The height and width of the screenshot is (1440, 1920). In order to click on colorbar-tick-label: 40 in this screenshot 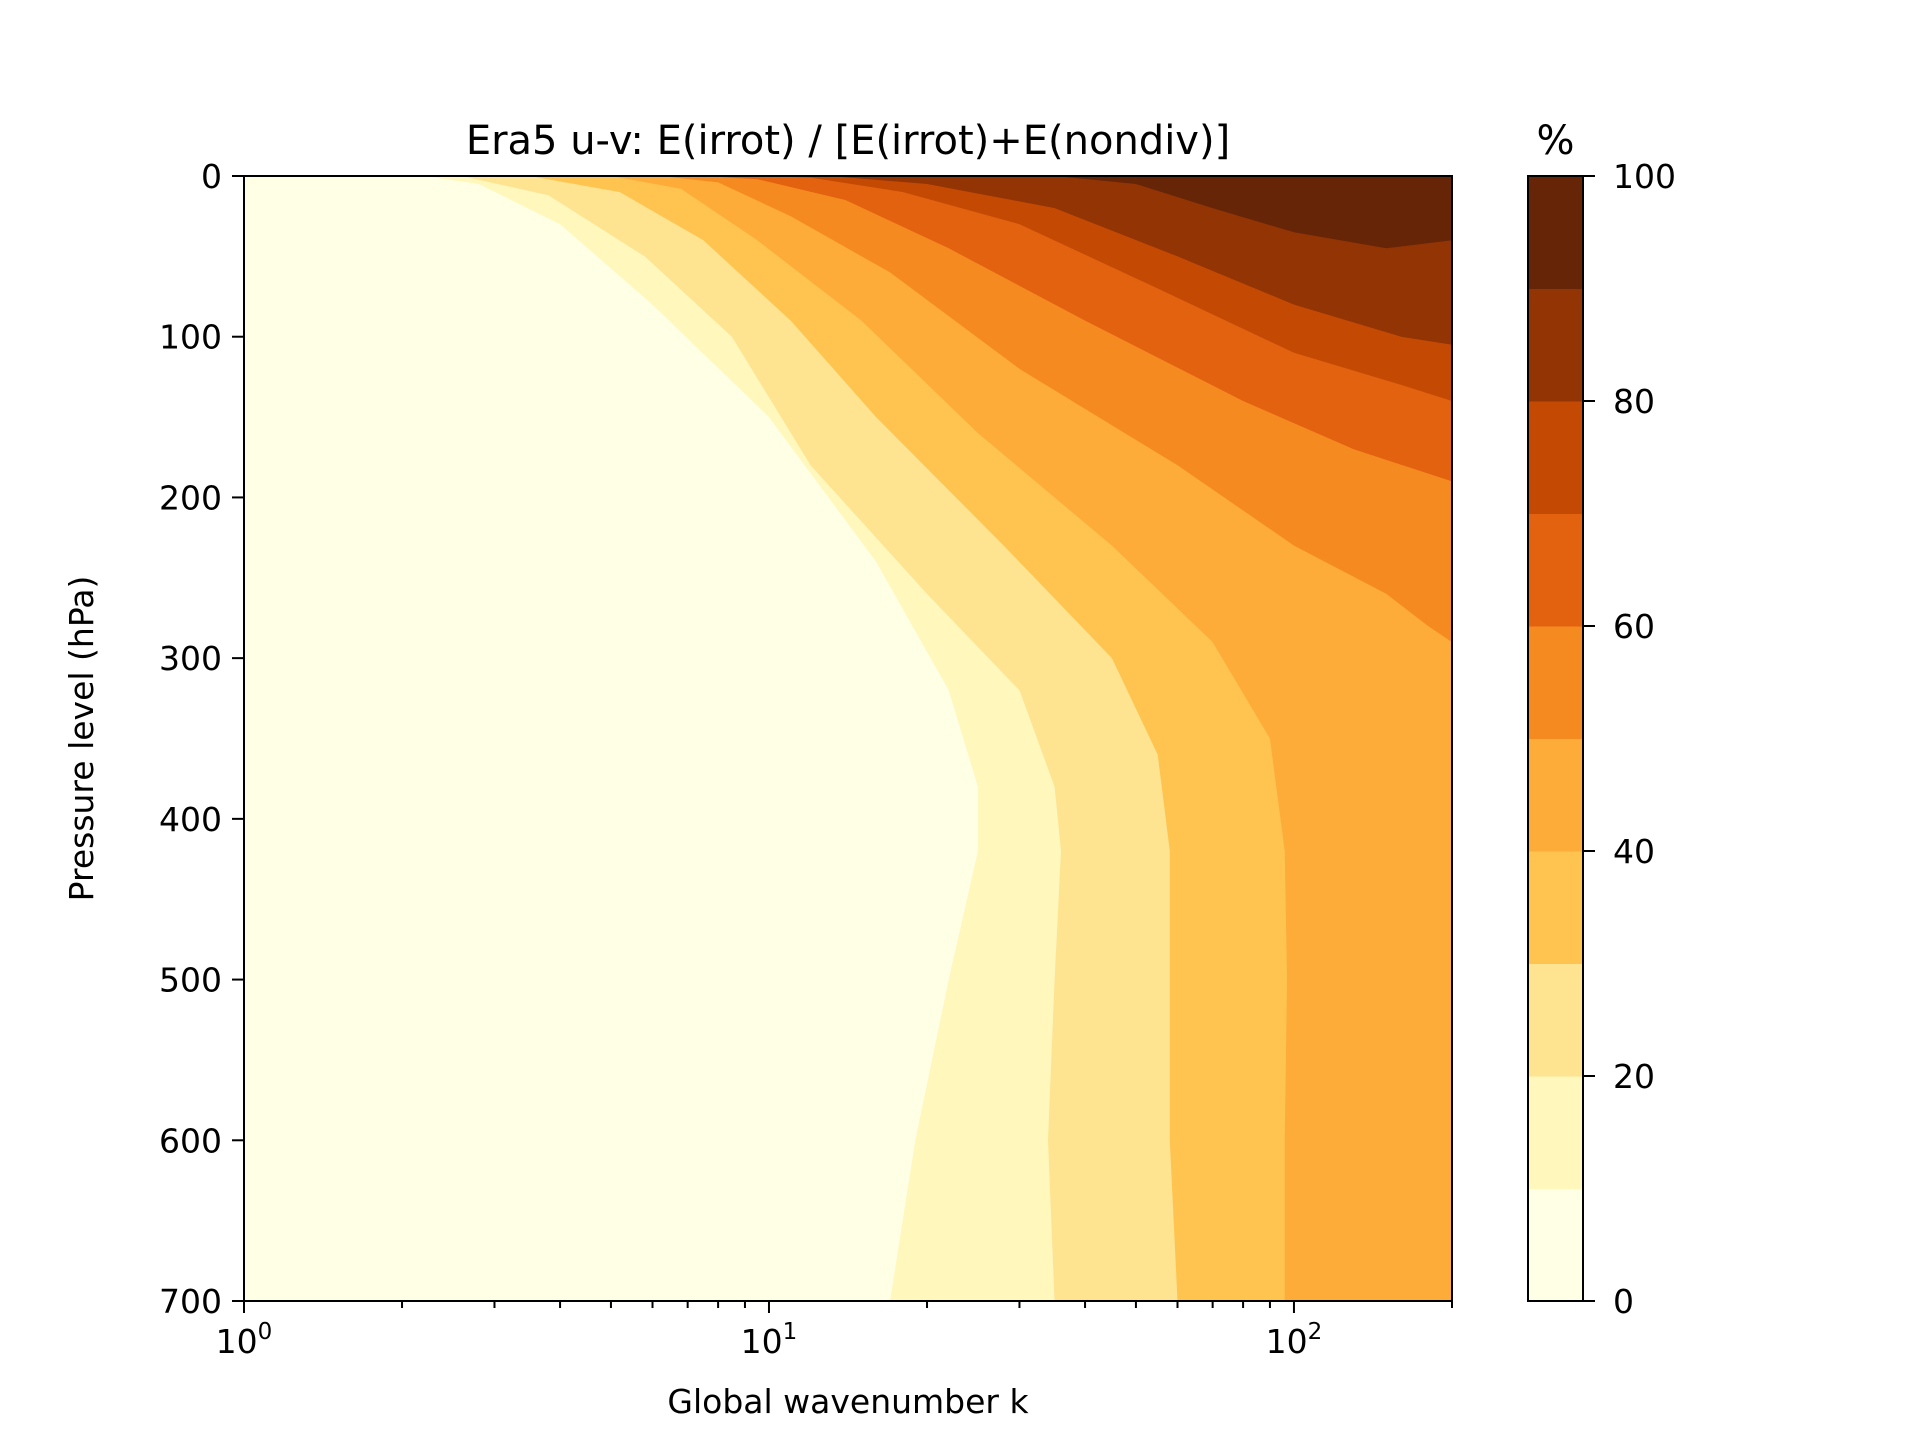, I will do `click(1634, 851)`.